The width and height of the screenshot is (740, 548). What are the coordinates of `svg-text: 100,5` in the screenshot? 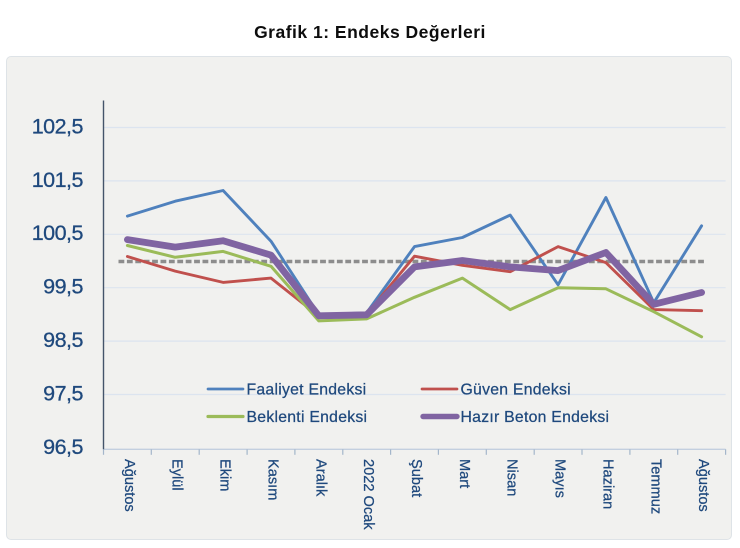 It's located at (58, 233).